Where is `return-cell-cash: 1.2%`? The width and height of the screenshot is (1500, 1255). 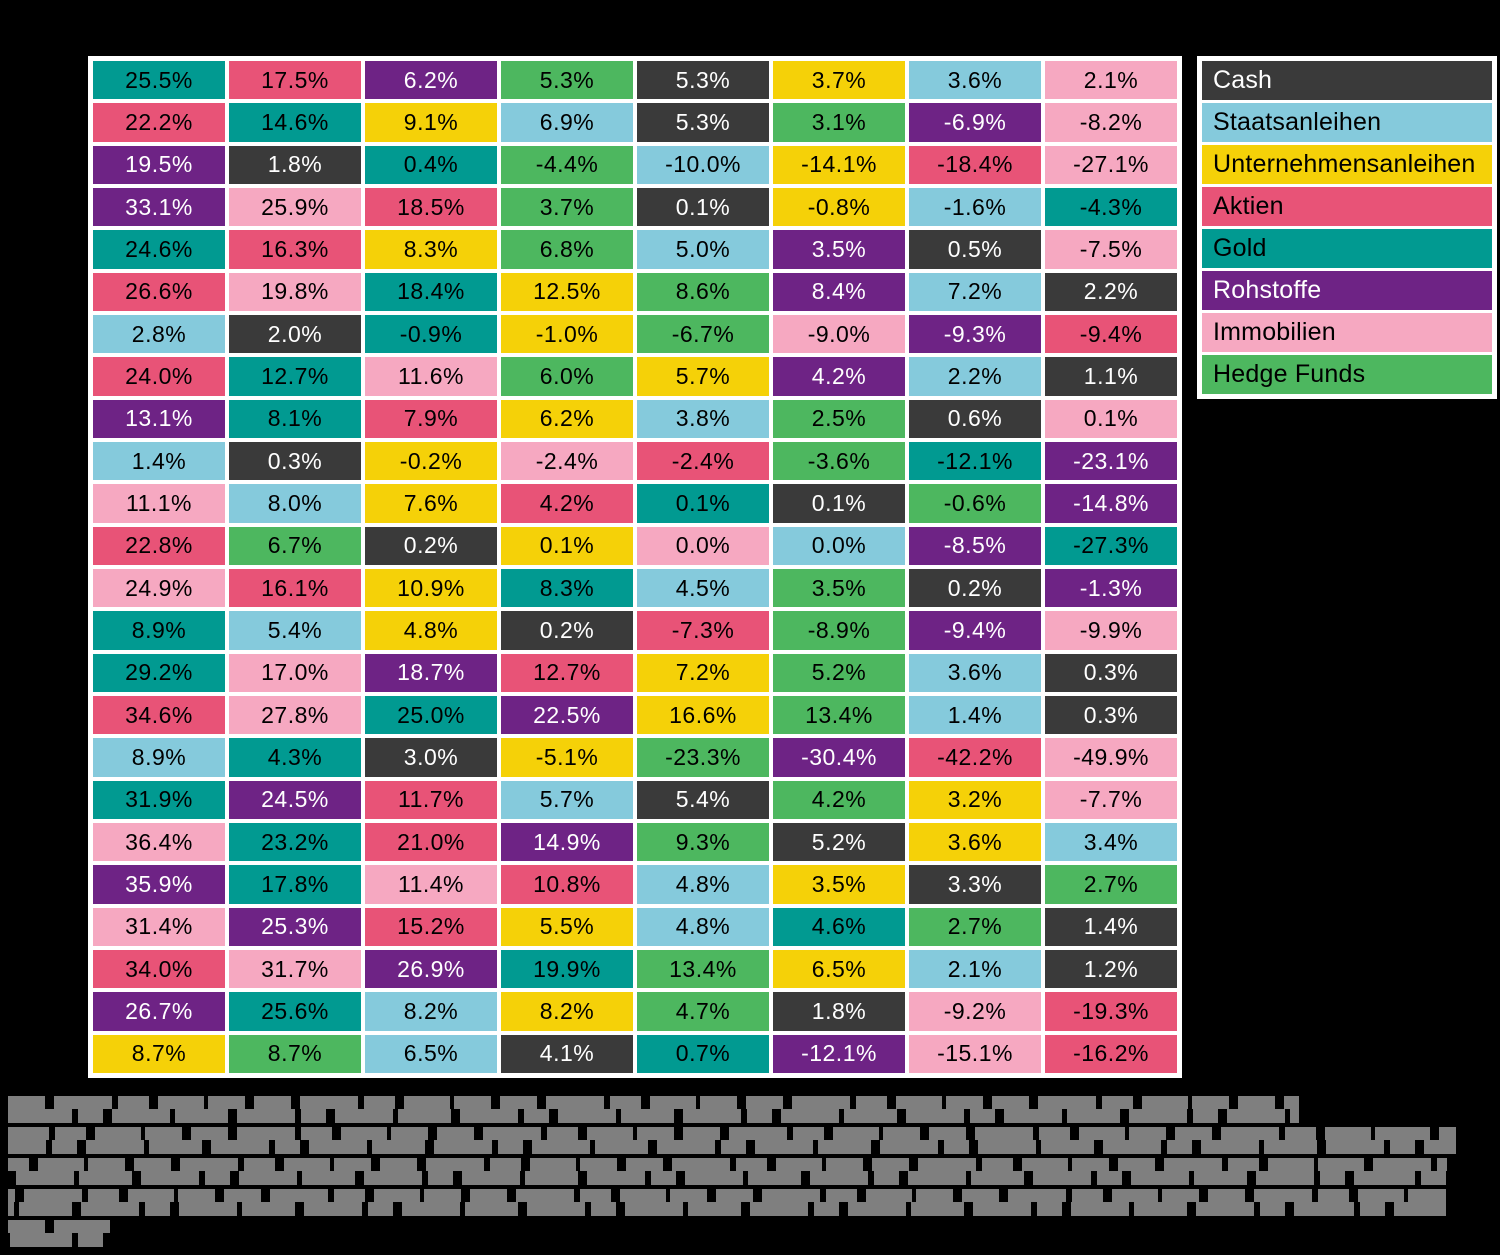 return-cell-cash: 1.2% is located at coordinates (1111, 969).